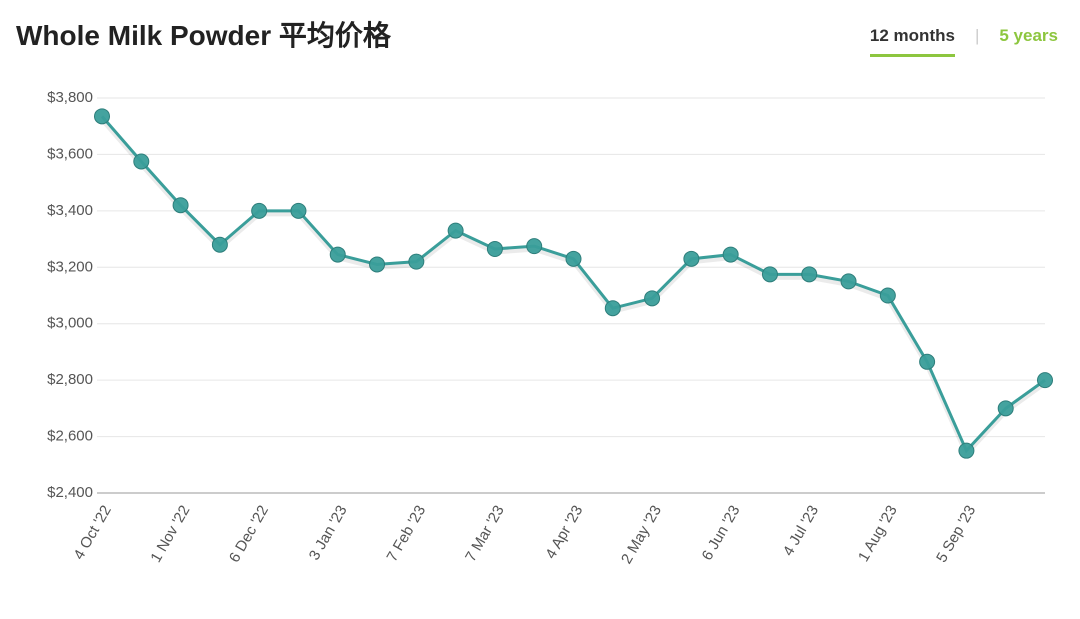 The height and width of the screenshot is (619, 1080). I want to click on y-tick-label: $3,200, so click(70, 266).